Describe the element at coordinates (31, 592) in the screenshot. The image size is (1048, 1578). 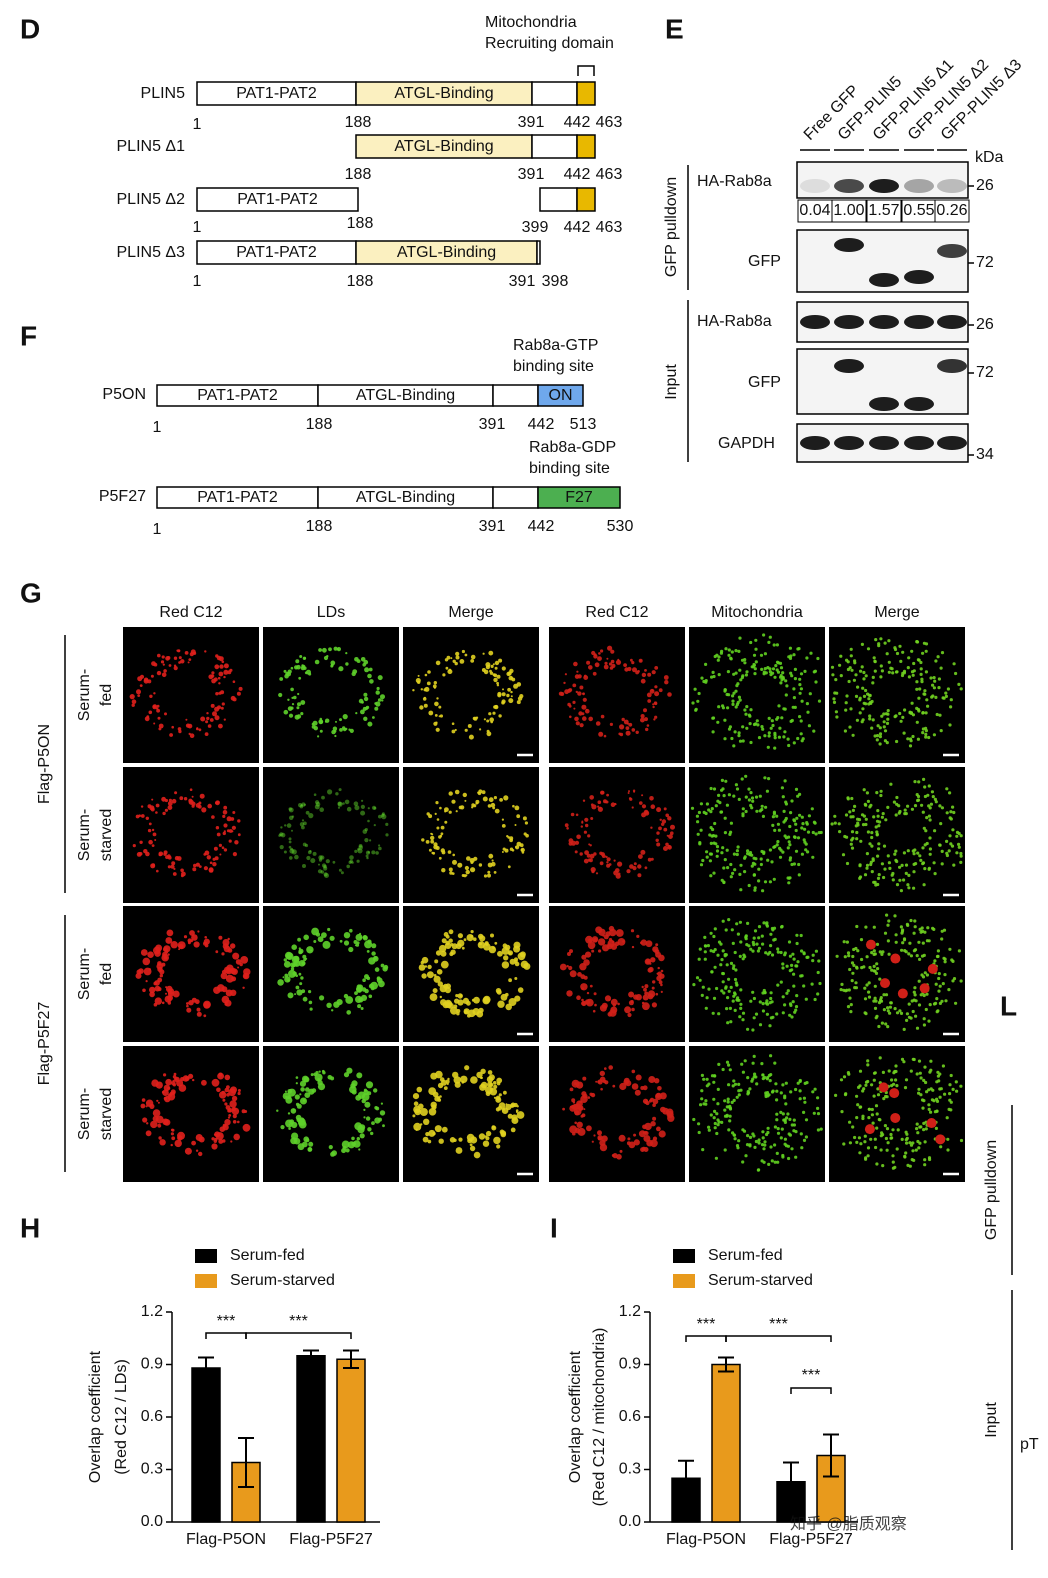
I see `panel-label: G` at that location.